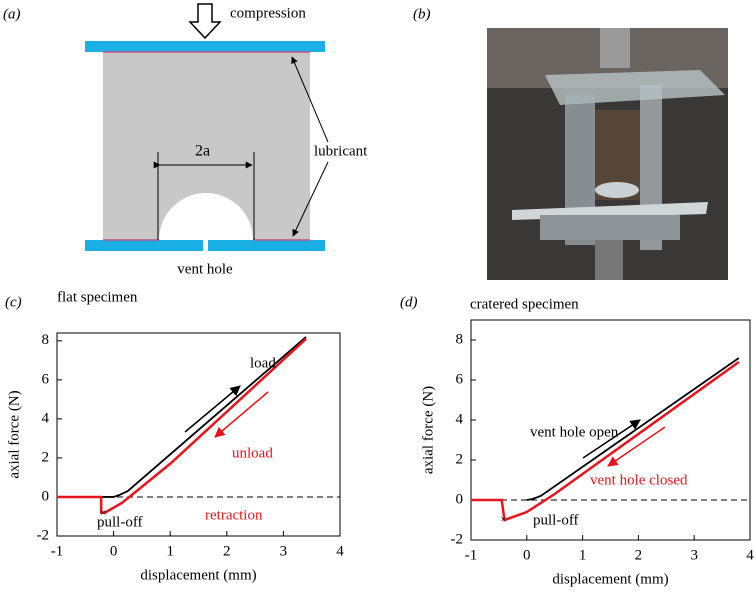 Image resolution: width=756 pixels, height=598 pixels. Describe the element at coordinates (205, 46) in the screenshot. I see `top-plate` at that location.